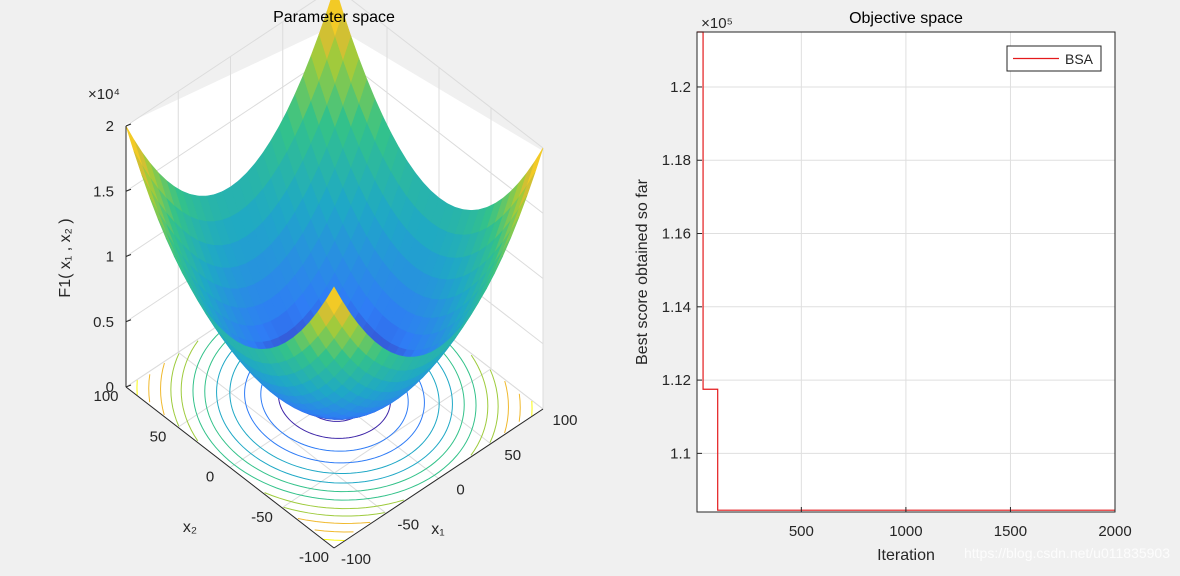  Describe the element at coordinates (262, 517) in the screenshot. I see `x2-tick-label: -50` at that location.